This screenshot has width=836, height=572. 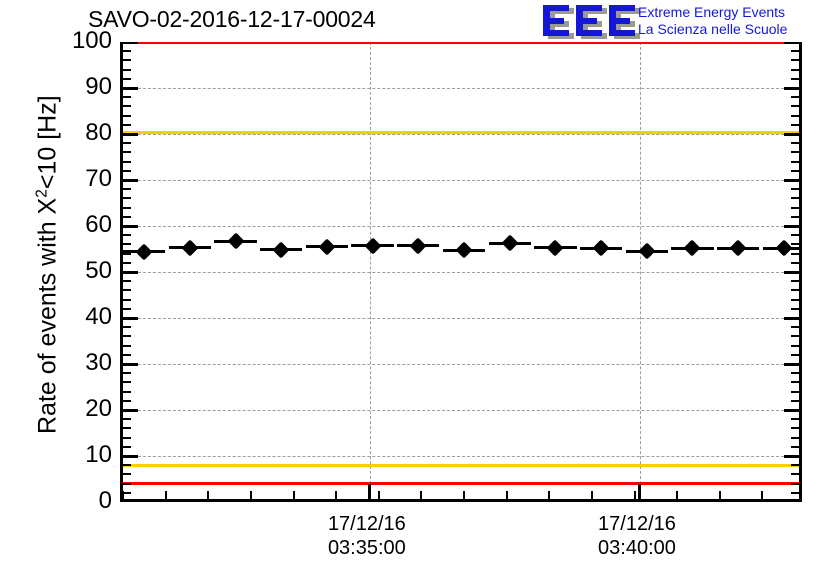 I want to click on threshold-line-upper-warning, so click(x=461, y=133).